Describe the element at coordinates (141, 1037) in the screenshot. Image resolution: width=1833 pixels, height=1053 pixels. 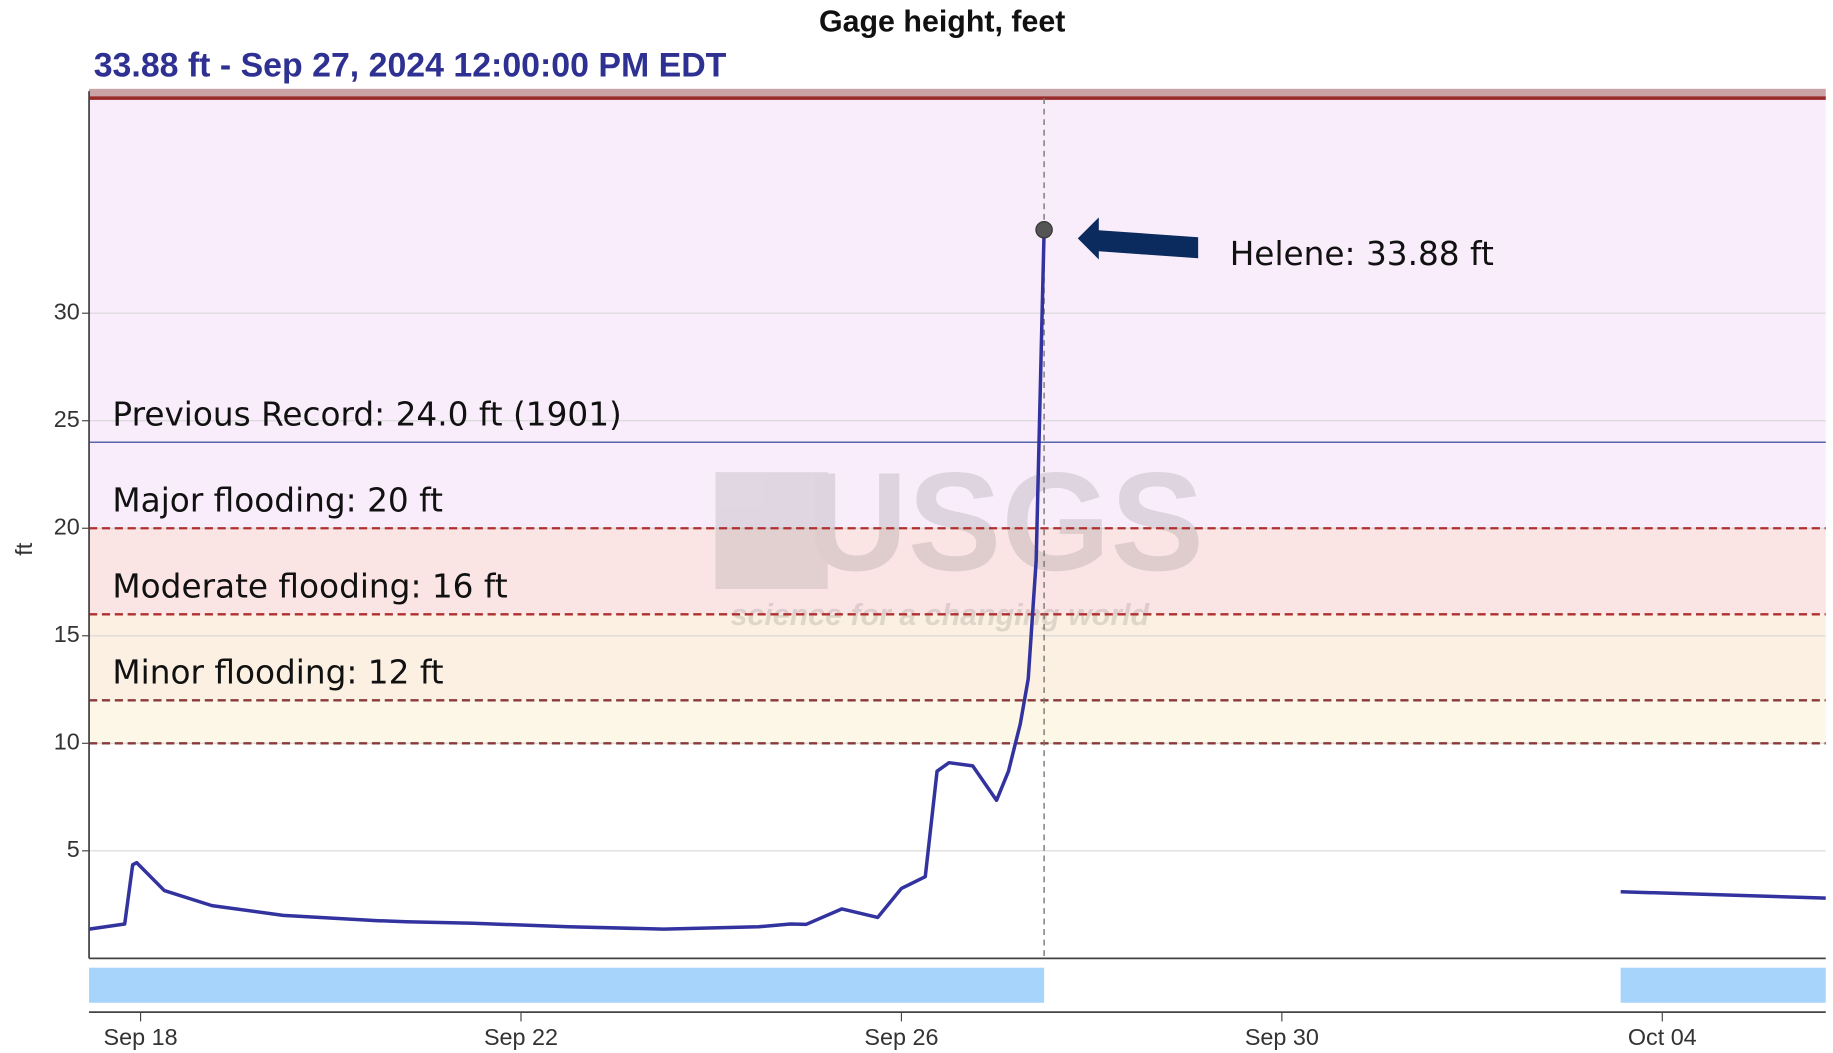
I see `x-tick-label: Sep 18` at that location.